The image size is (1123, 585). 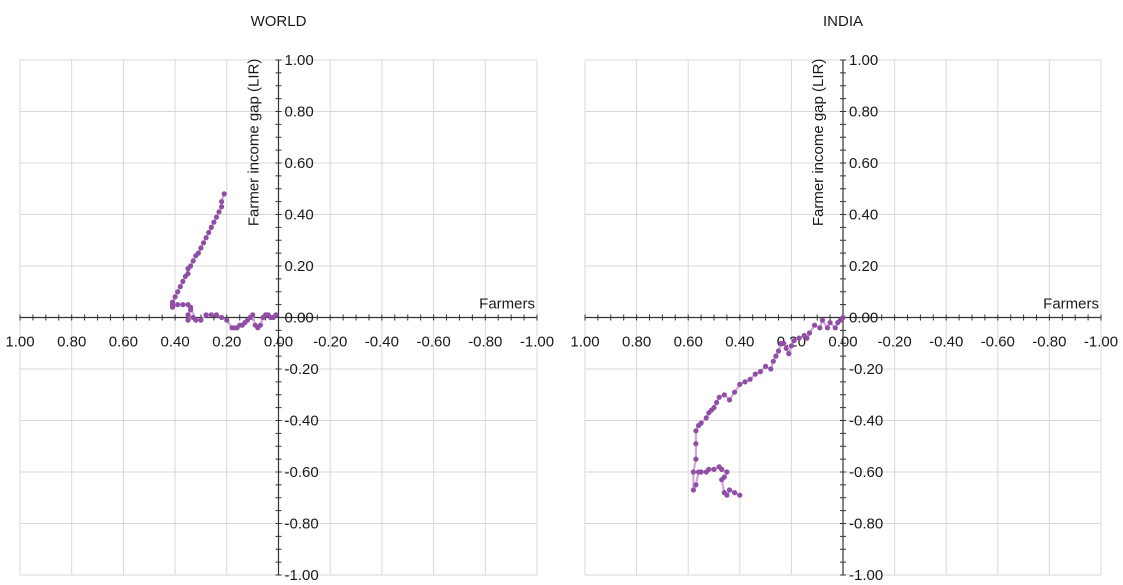 What do you see at coordinates (866, 472) in the screenshot?
I see `y-tick-label: -0.60` at bounding box center [866, 472].